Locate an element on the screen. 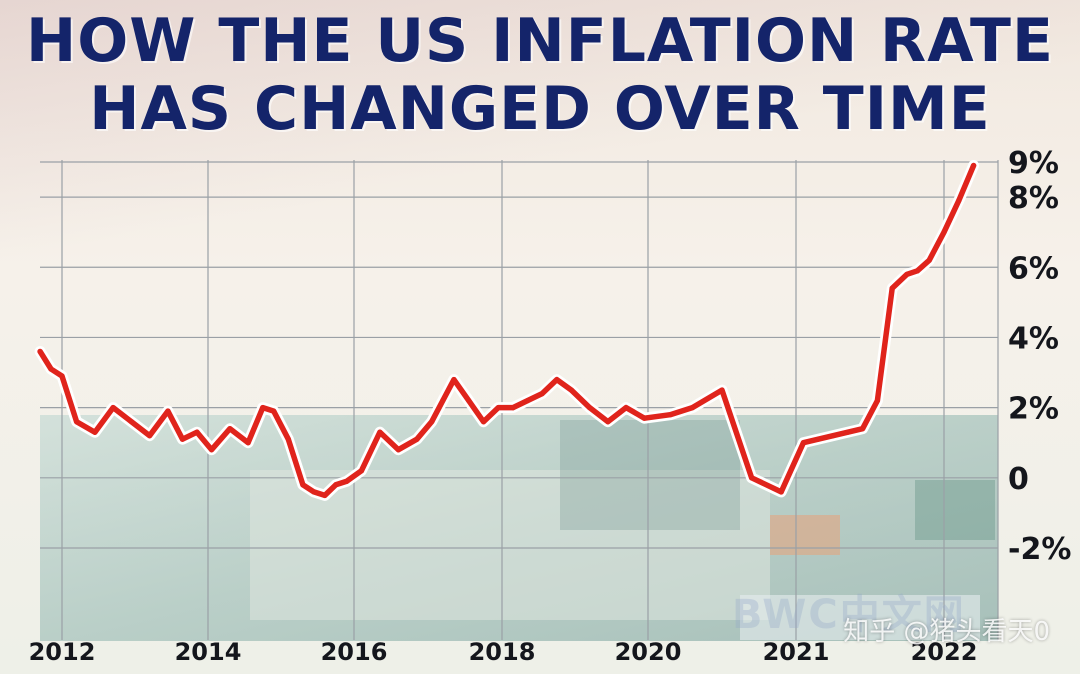 This screenshot has width=1080, height=674. brand-watermark: BWC中文网 is located at coordinates (849, 615).